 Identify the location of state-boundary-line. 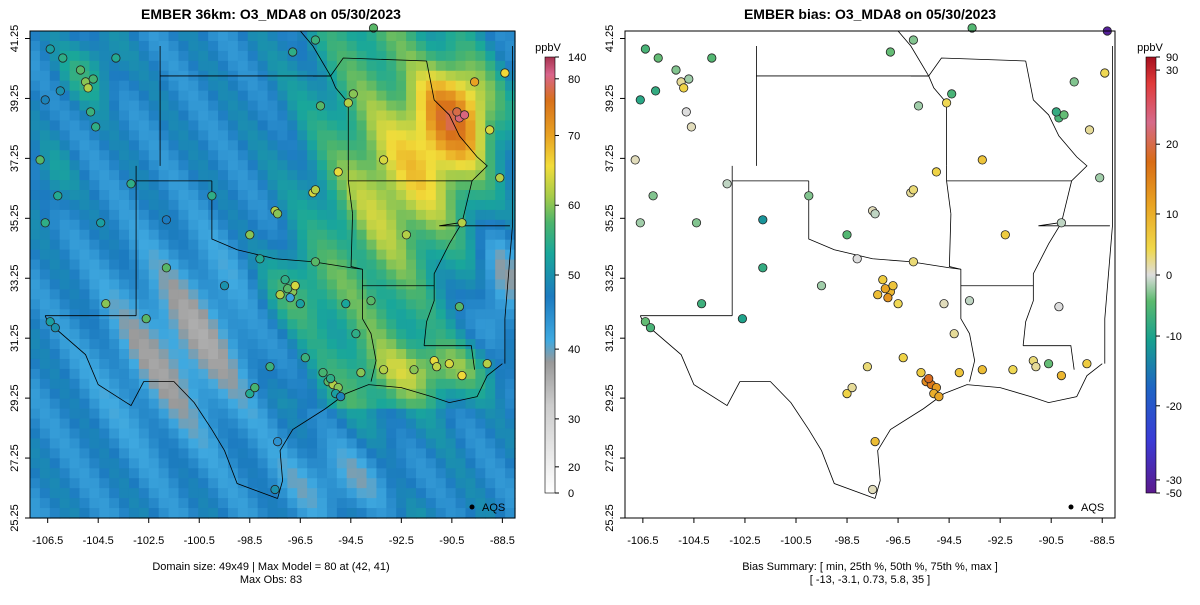
(884, 225).